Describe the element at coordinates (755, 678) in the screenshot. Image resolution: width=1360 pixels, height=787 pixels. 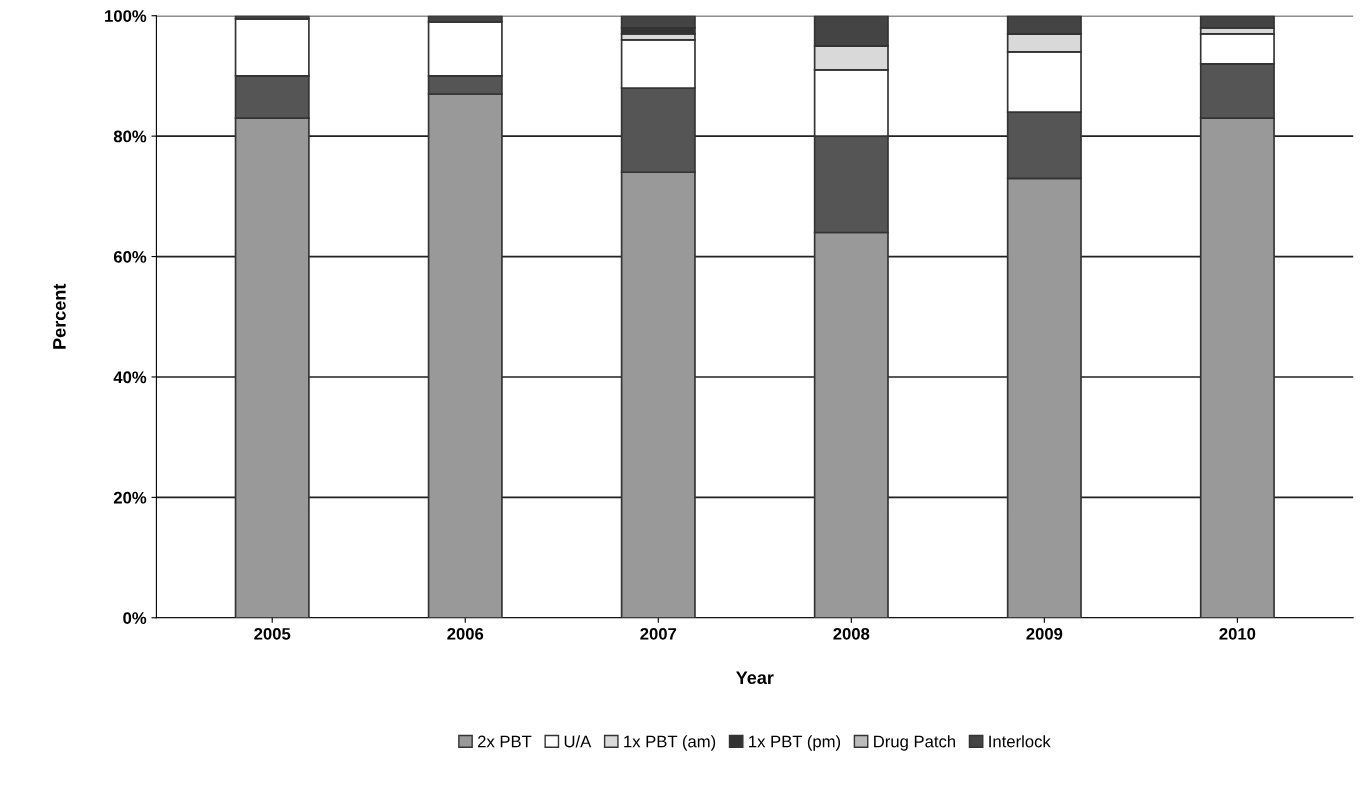
I see `x-axis-title: Year` at that location.